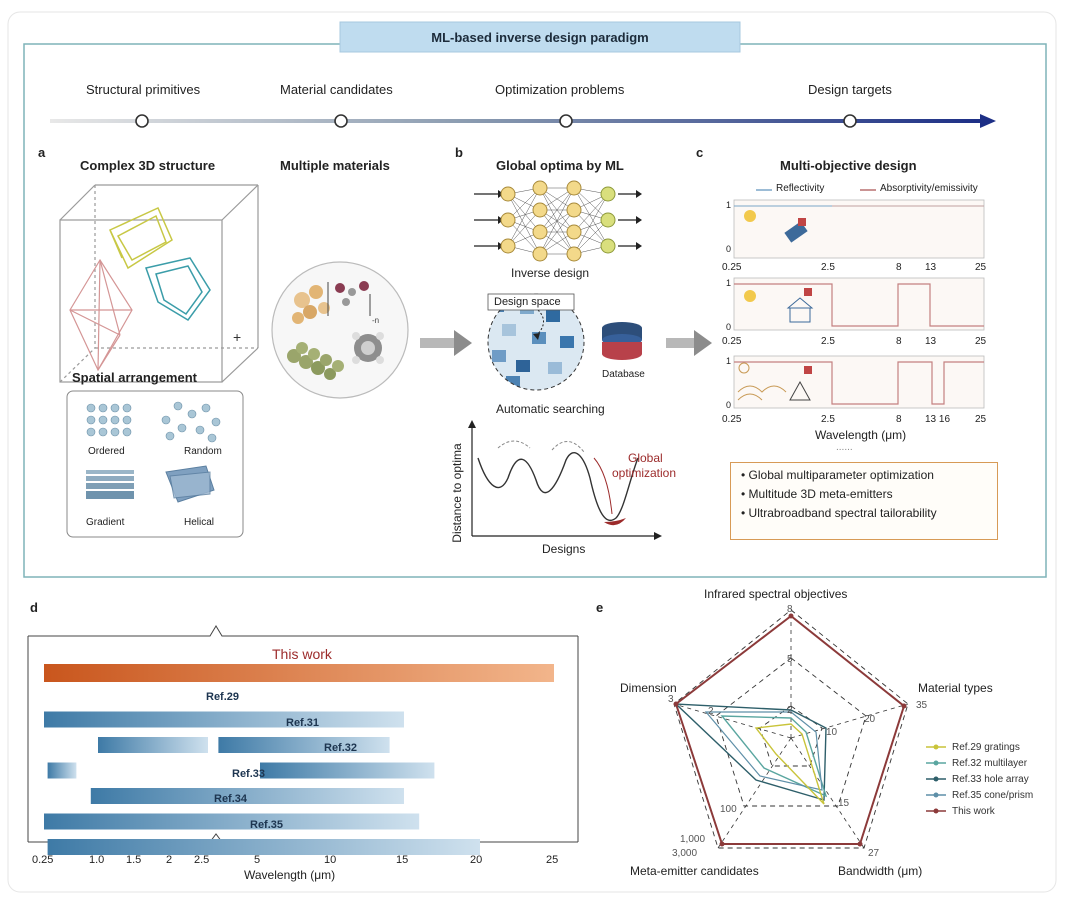 The width and height of the screenshot is (1071, 918). I want to click on arrangement-helical: Helical, so click(199, 522).